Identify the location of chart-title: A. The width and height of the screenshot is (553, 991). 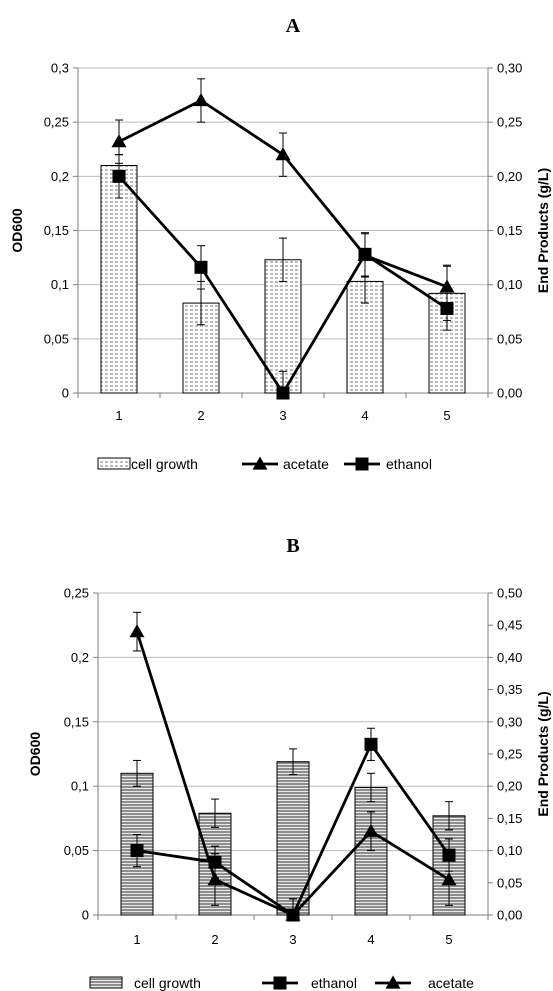
(293, 26).